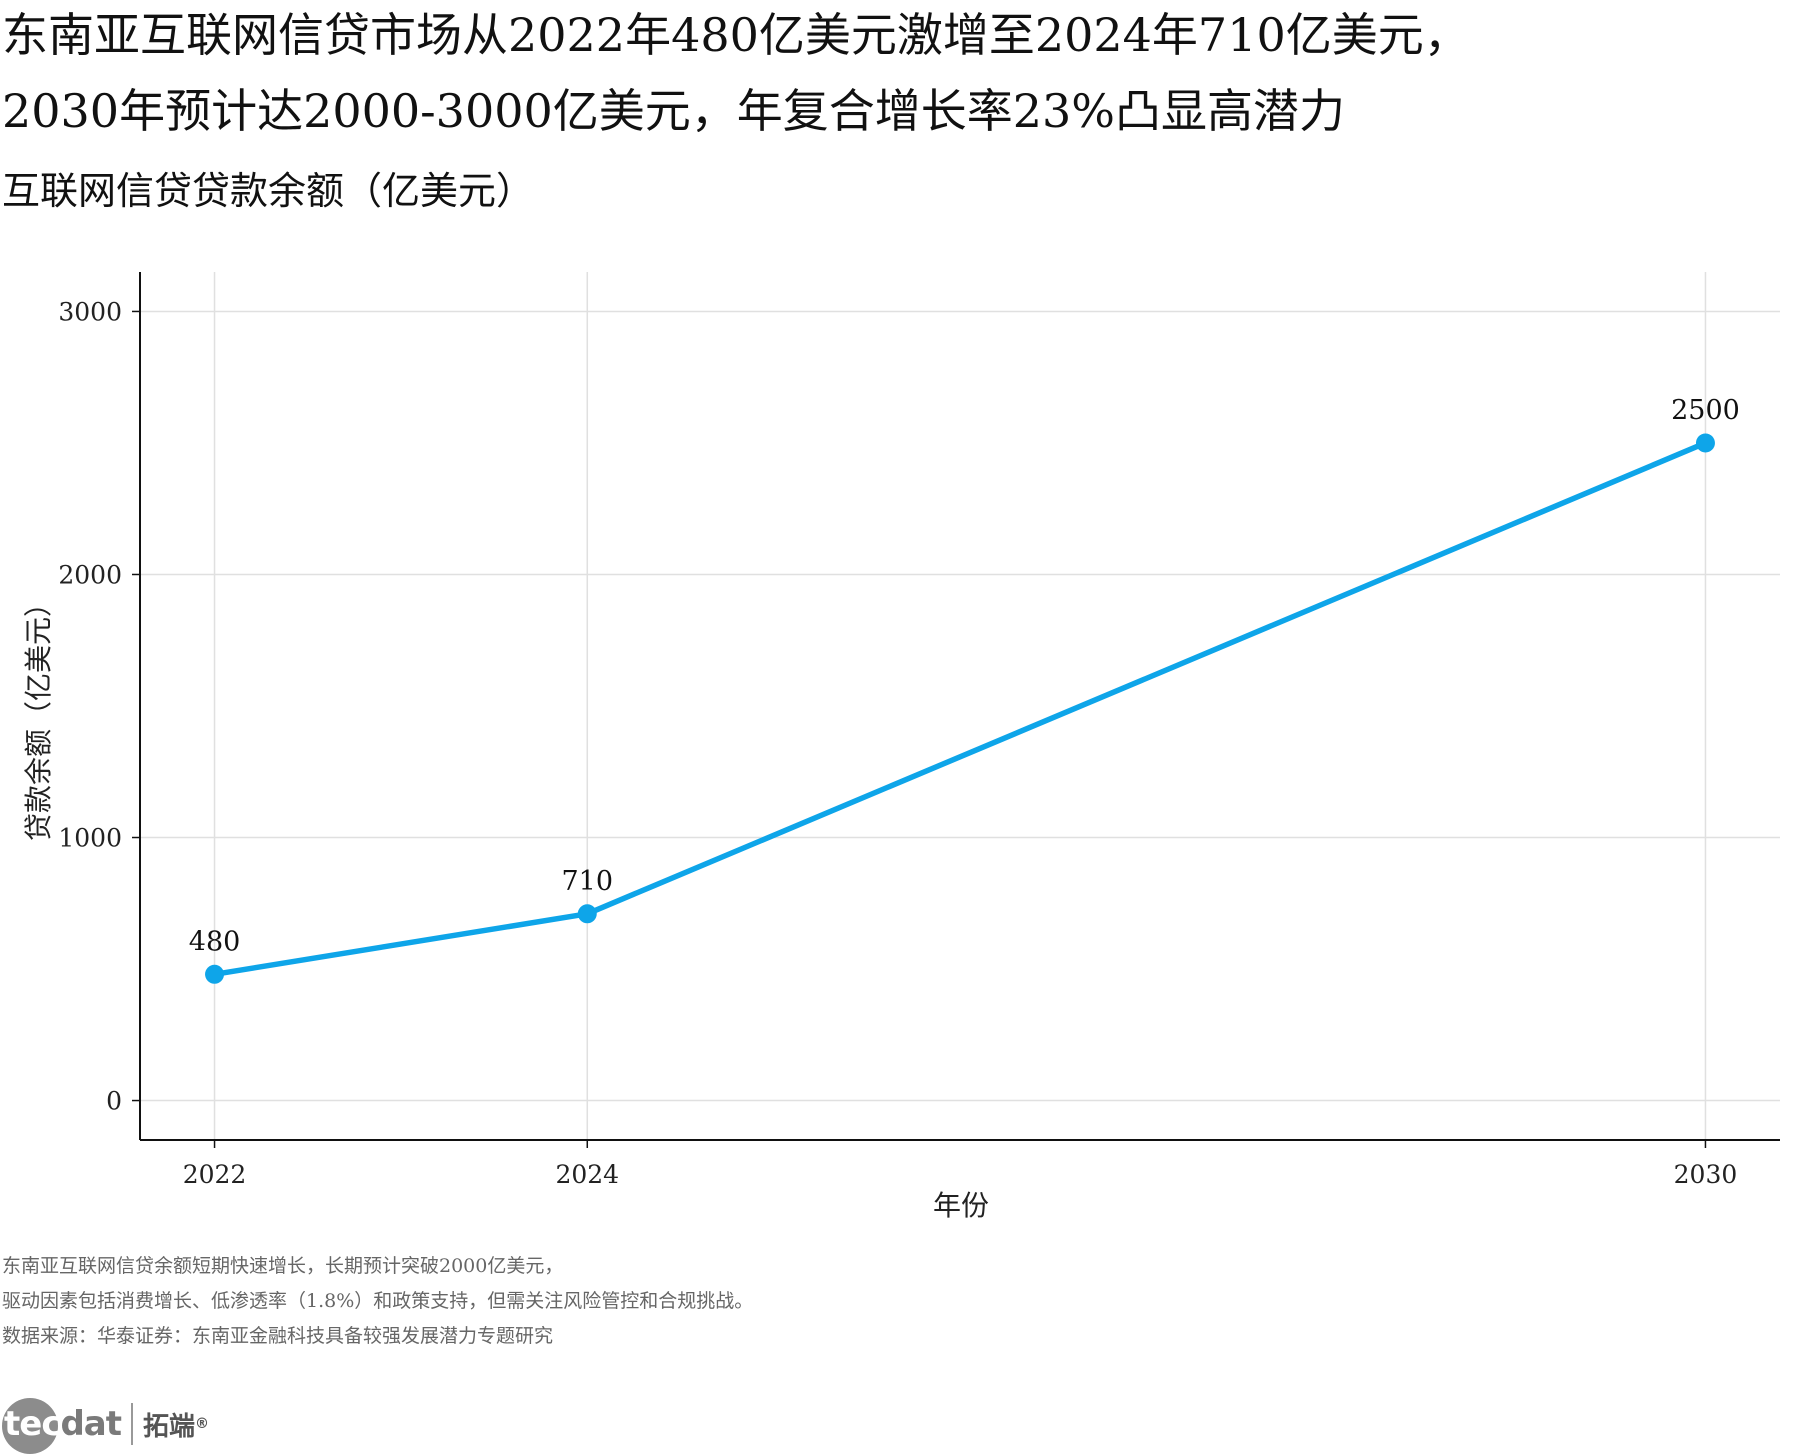  Describe the element at coordinates (1705, 410) in the screenshot. I see `data-label-2030: 2500` at that location.